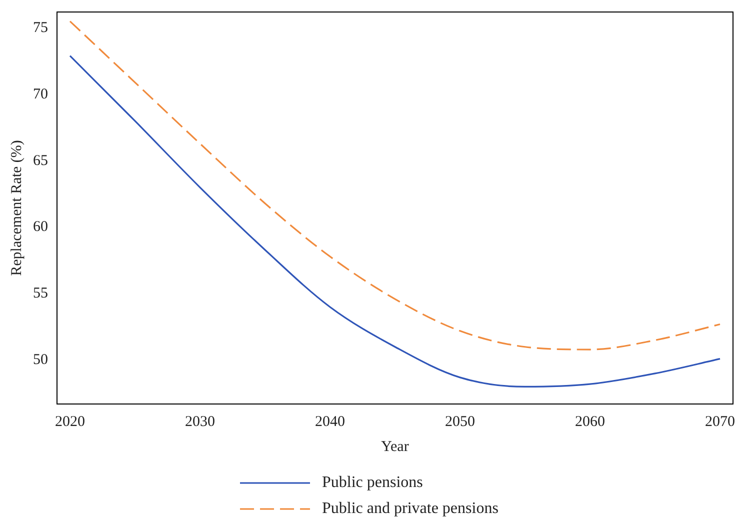 Image resolution: width=751 pixels, height=522 pixels. Describe the element at coordinates (40, 227) in the screenshot. I see `y-tick-label: 60` at that location.